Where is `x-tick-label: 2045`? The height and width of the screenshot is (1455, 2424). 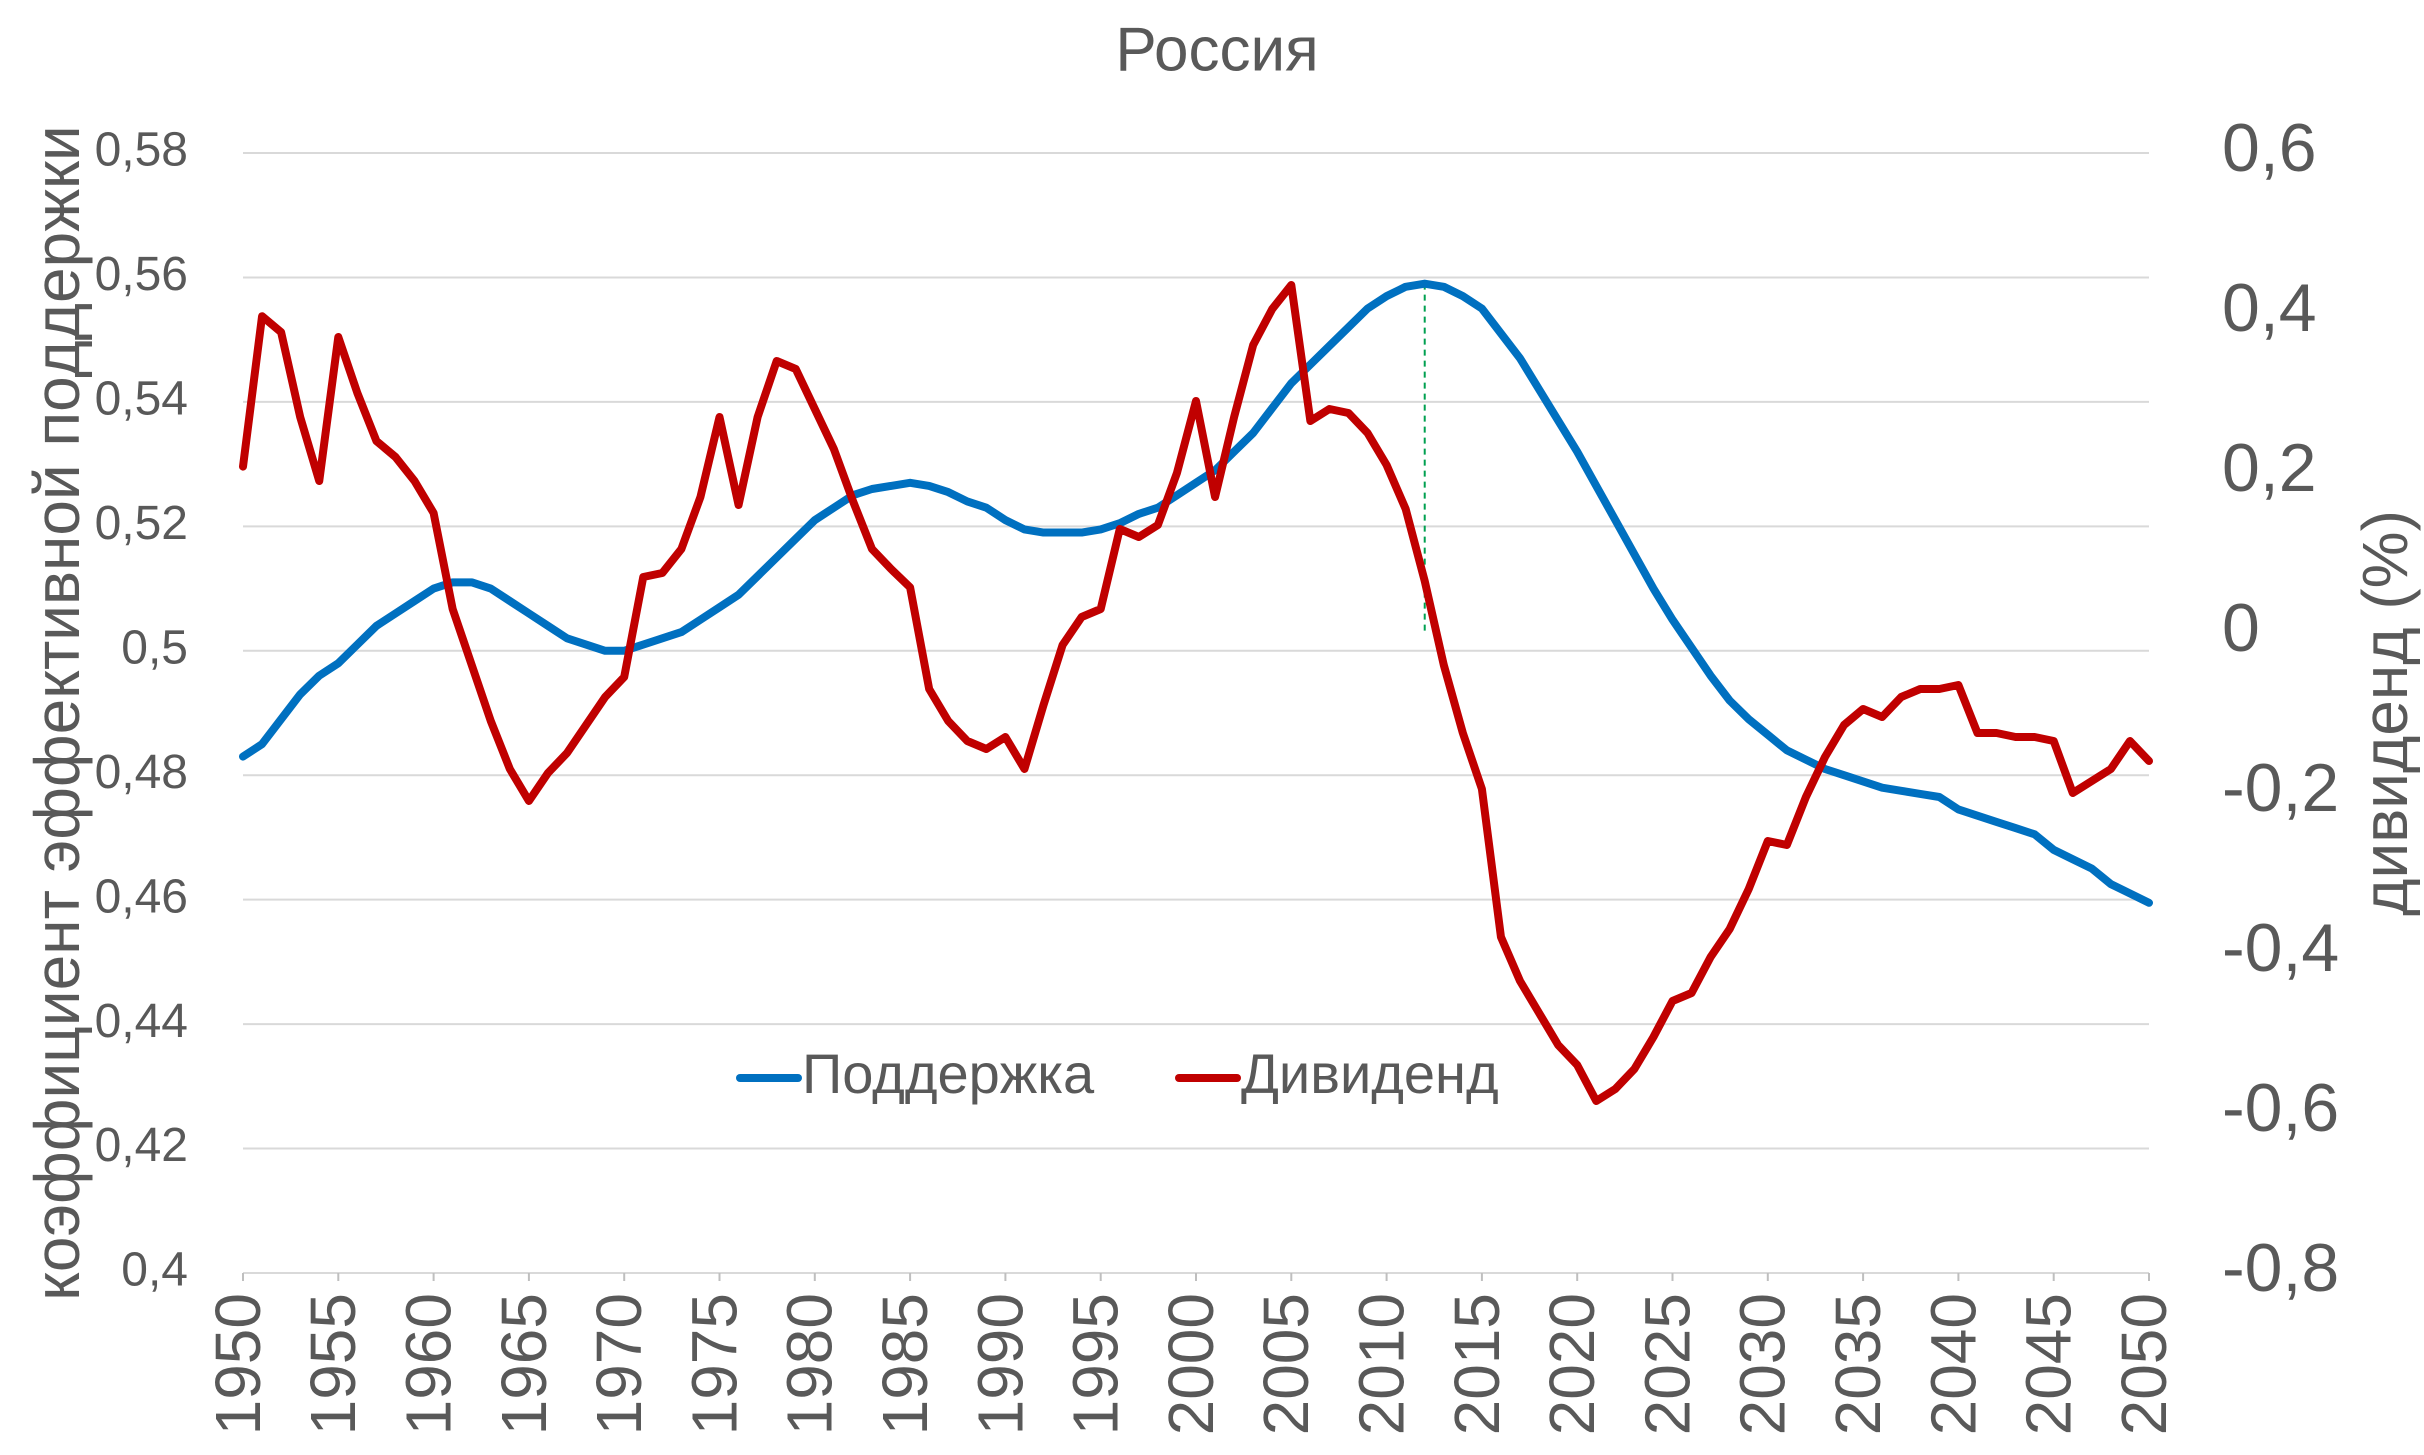
x-tick-label: 2045 is located at coordinates (2049, 1364).